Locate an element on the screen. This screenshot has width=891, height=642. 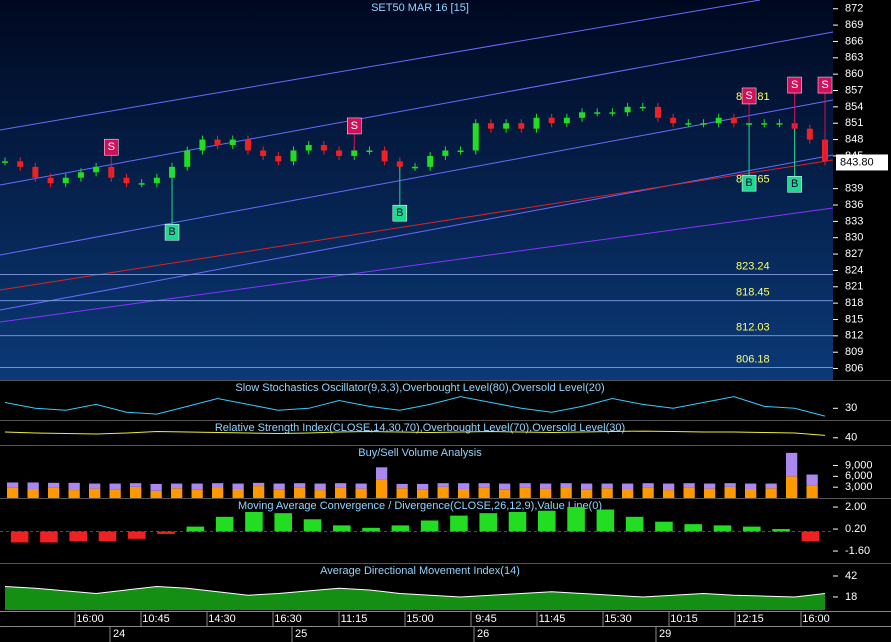
time-label: 15:30 is located at coordinates (618, 619).